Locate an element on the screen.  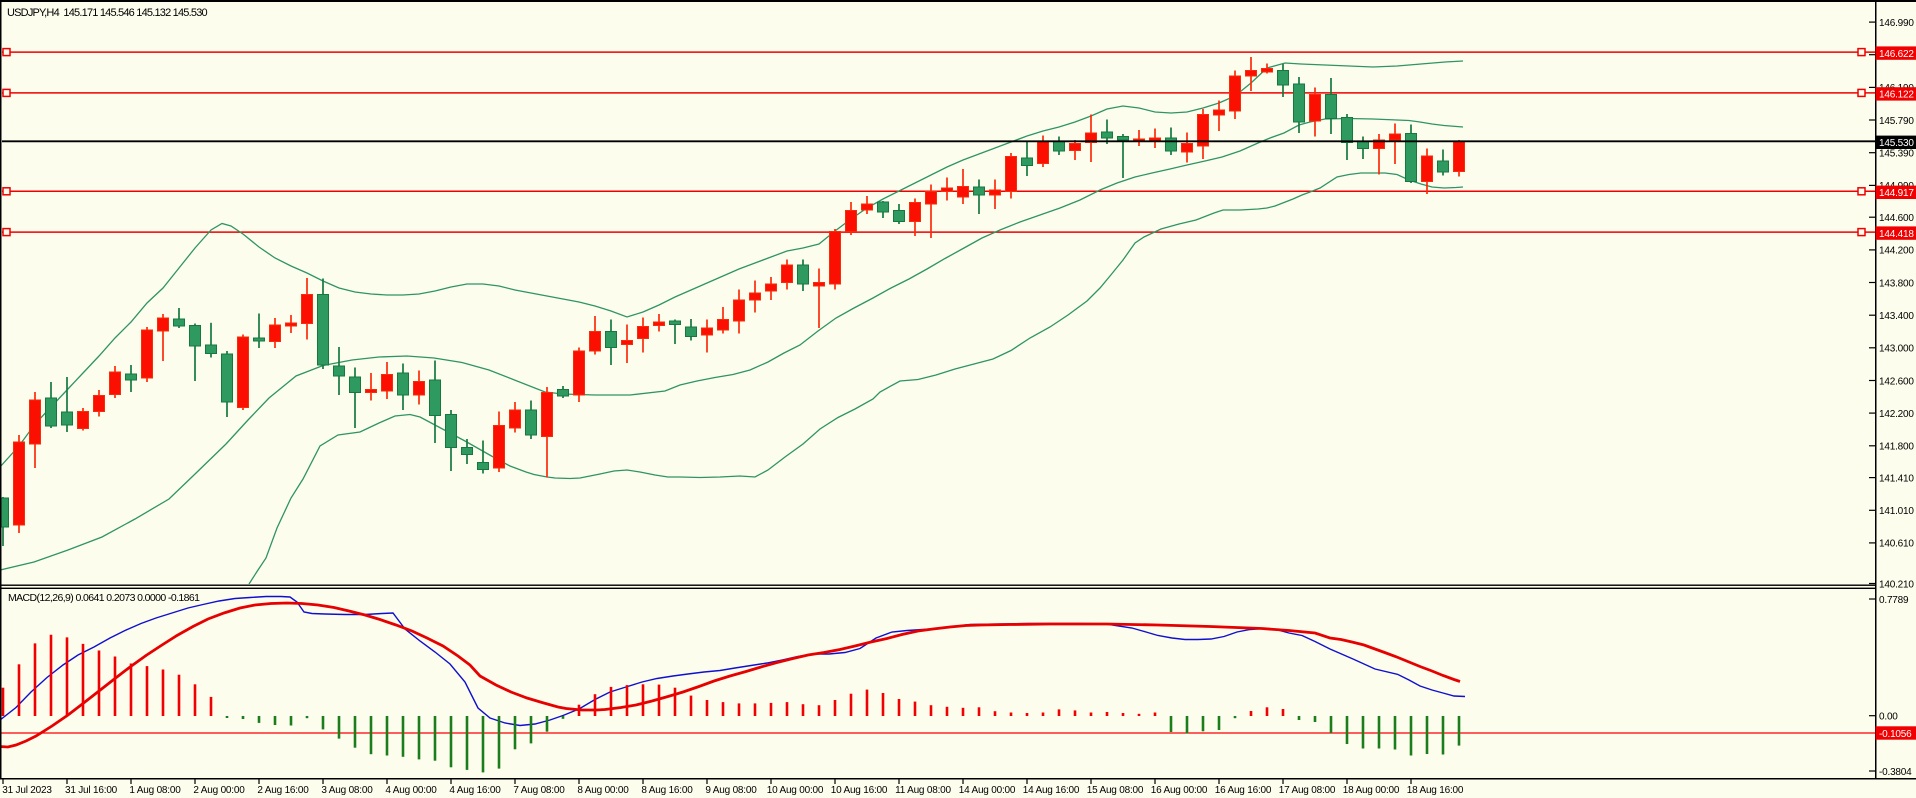
svg-text: 143.400 is located at coordinates (1896, 316).